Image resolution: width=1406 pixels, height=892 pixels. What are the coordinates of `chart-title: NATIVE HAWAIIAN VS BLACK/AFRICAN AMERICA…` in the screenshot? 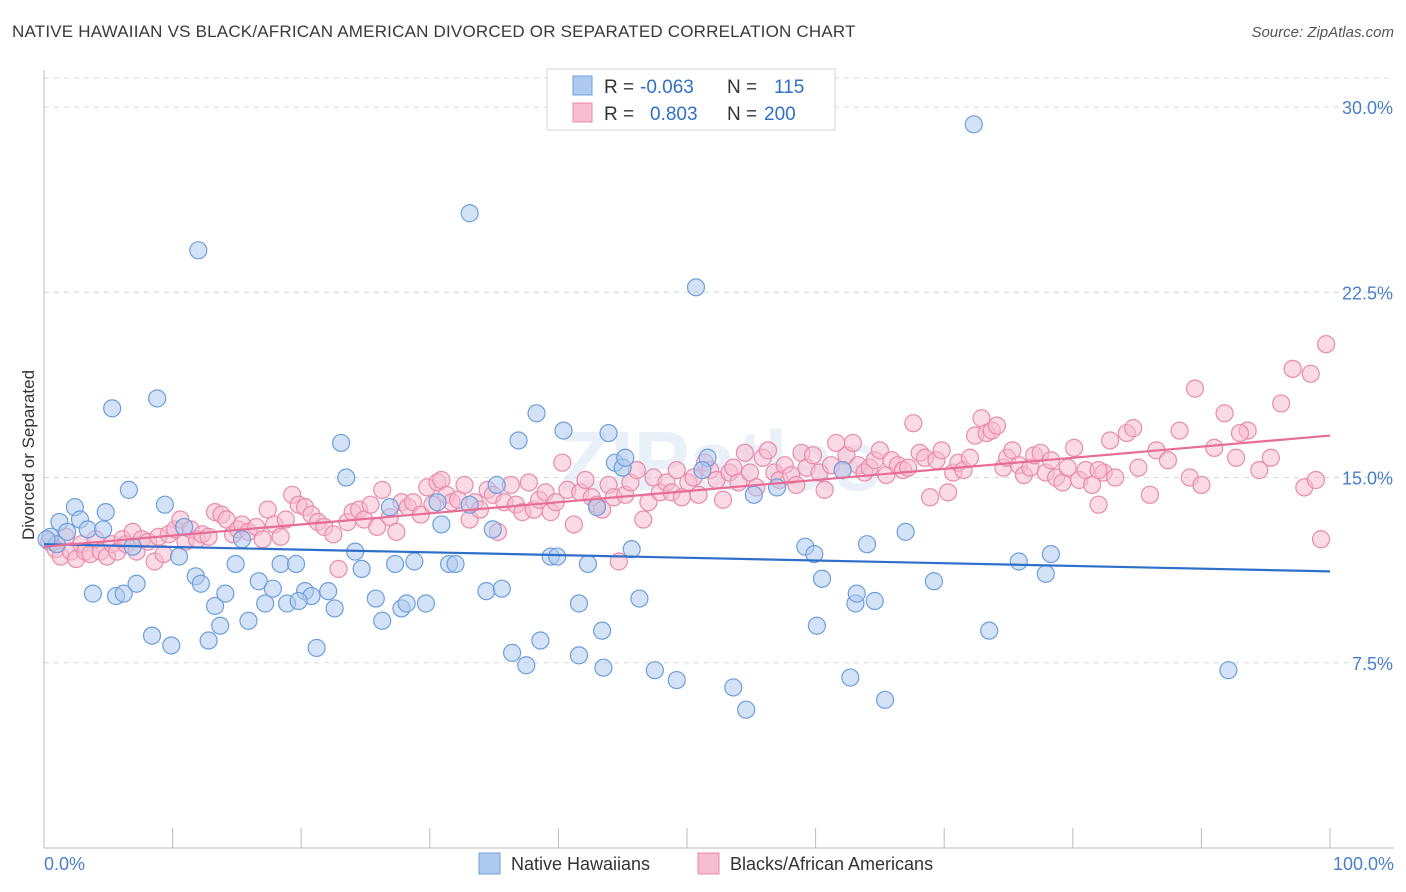 It's located at (434, 31).